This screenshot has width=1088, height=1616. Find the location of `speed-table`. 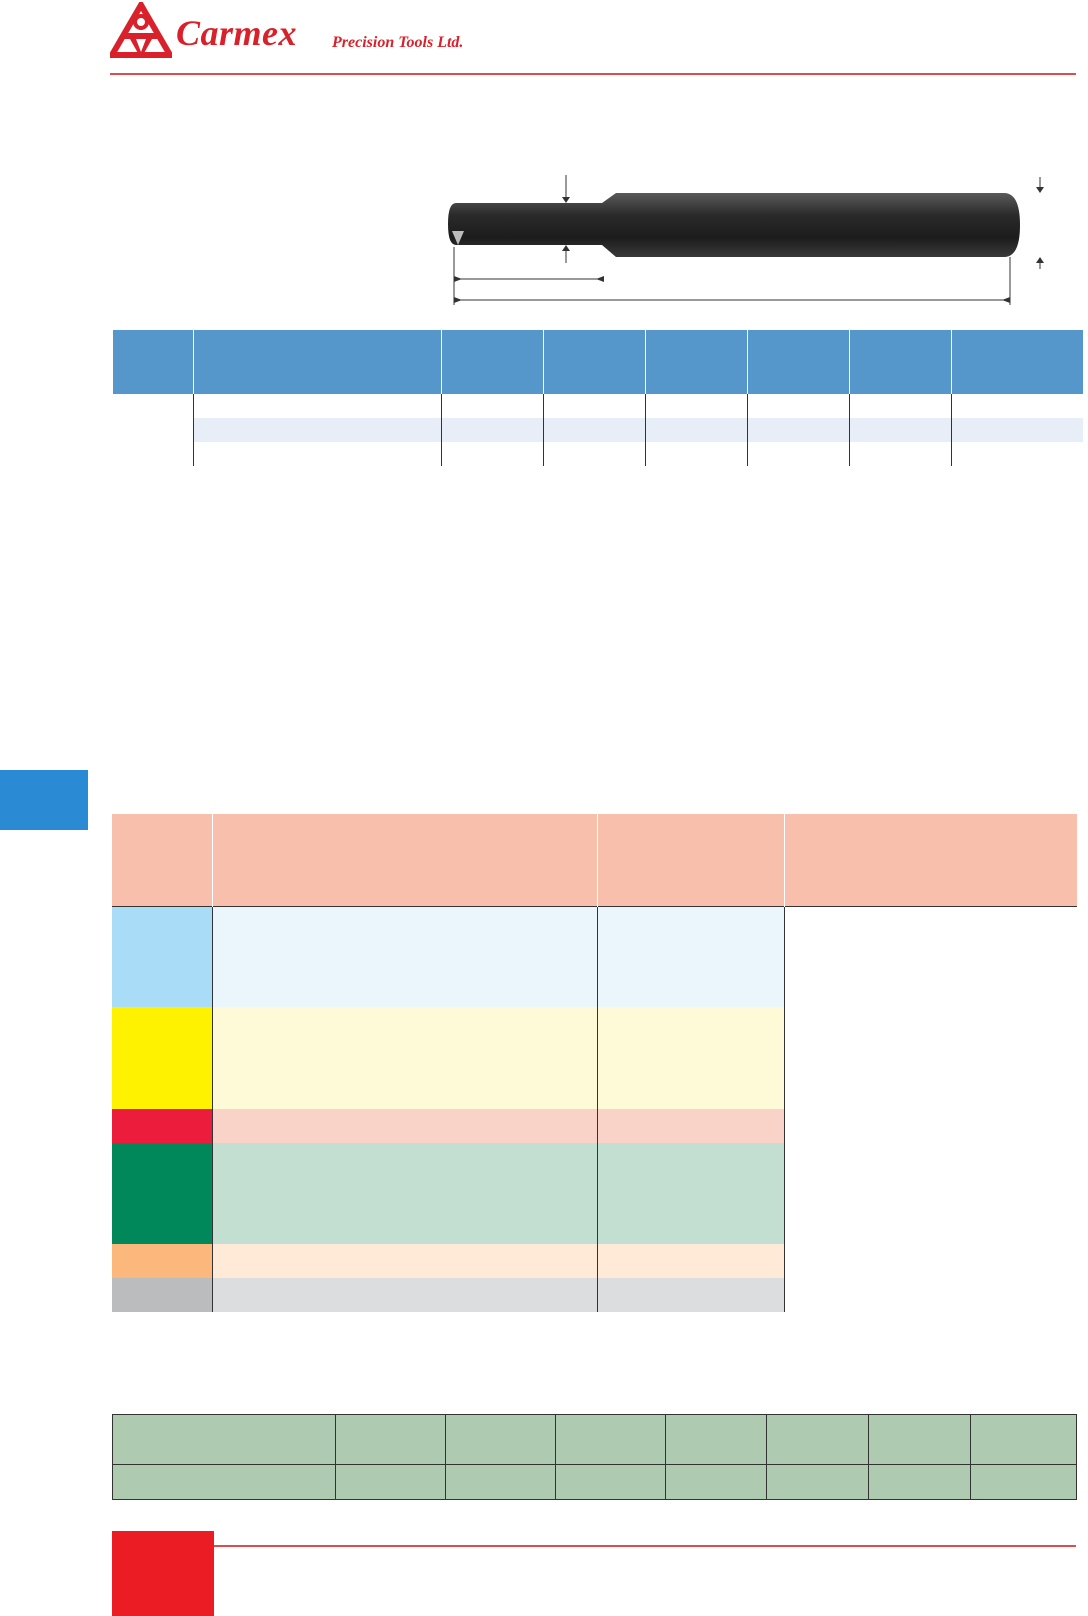

speed-table is located at coordinates (594, 1457).